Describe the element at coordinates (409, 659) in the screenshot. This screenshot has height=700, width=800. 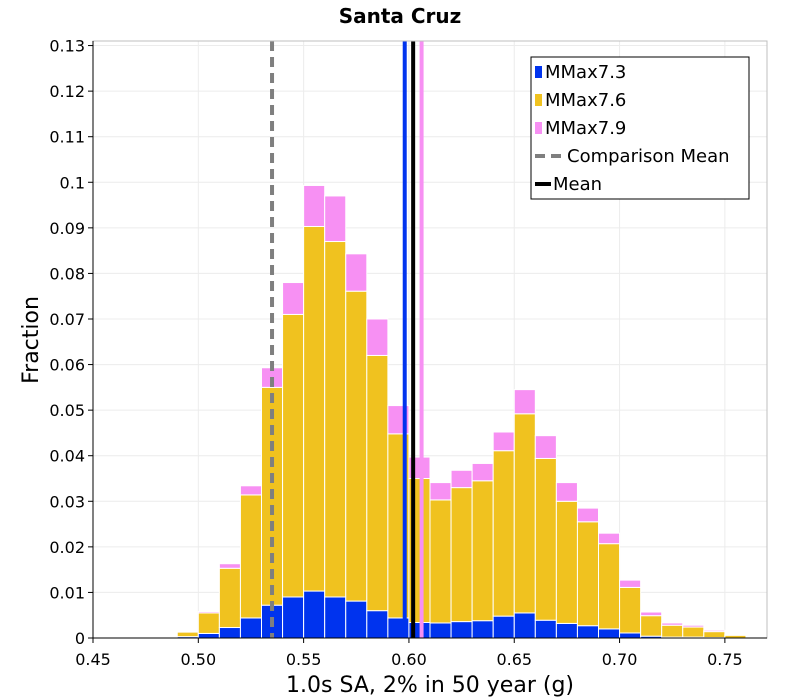
I see `x-tick-label: 0.60` at that location.